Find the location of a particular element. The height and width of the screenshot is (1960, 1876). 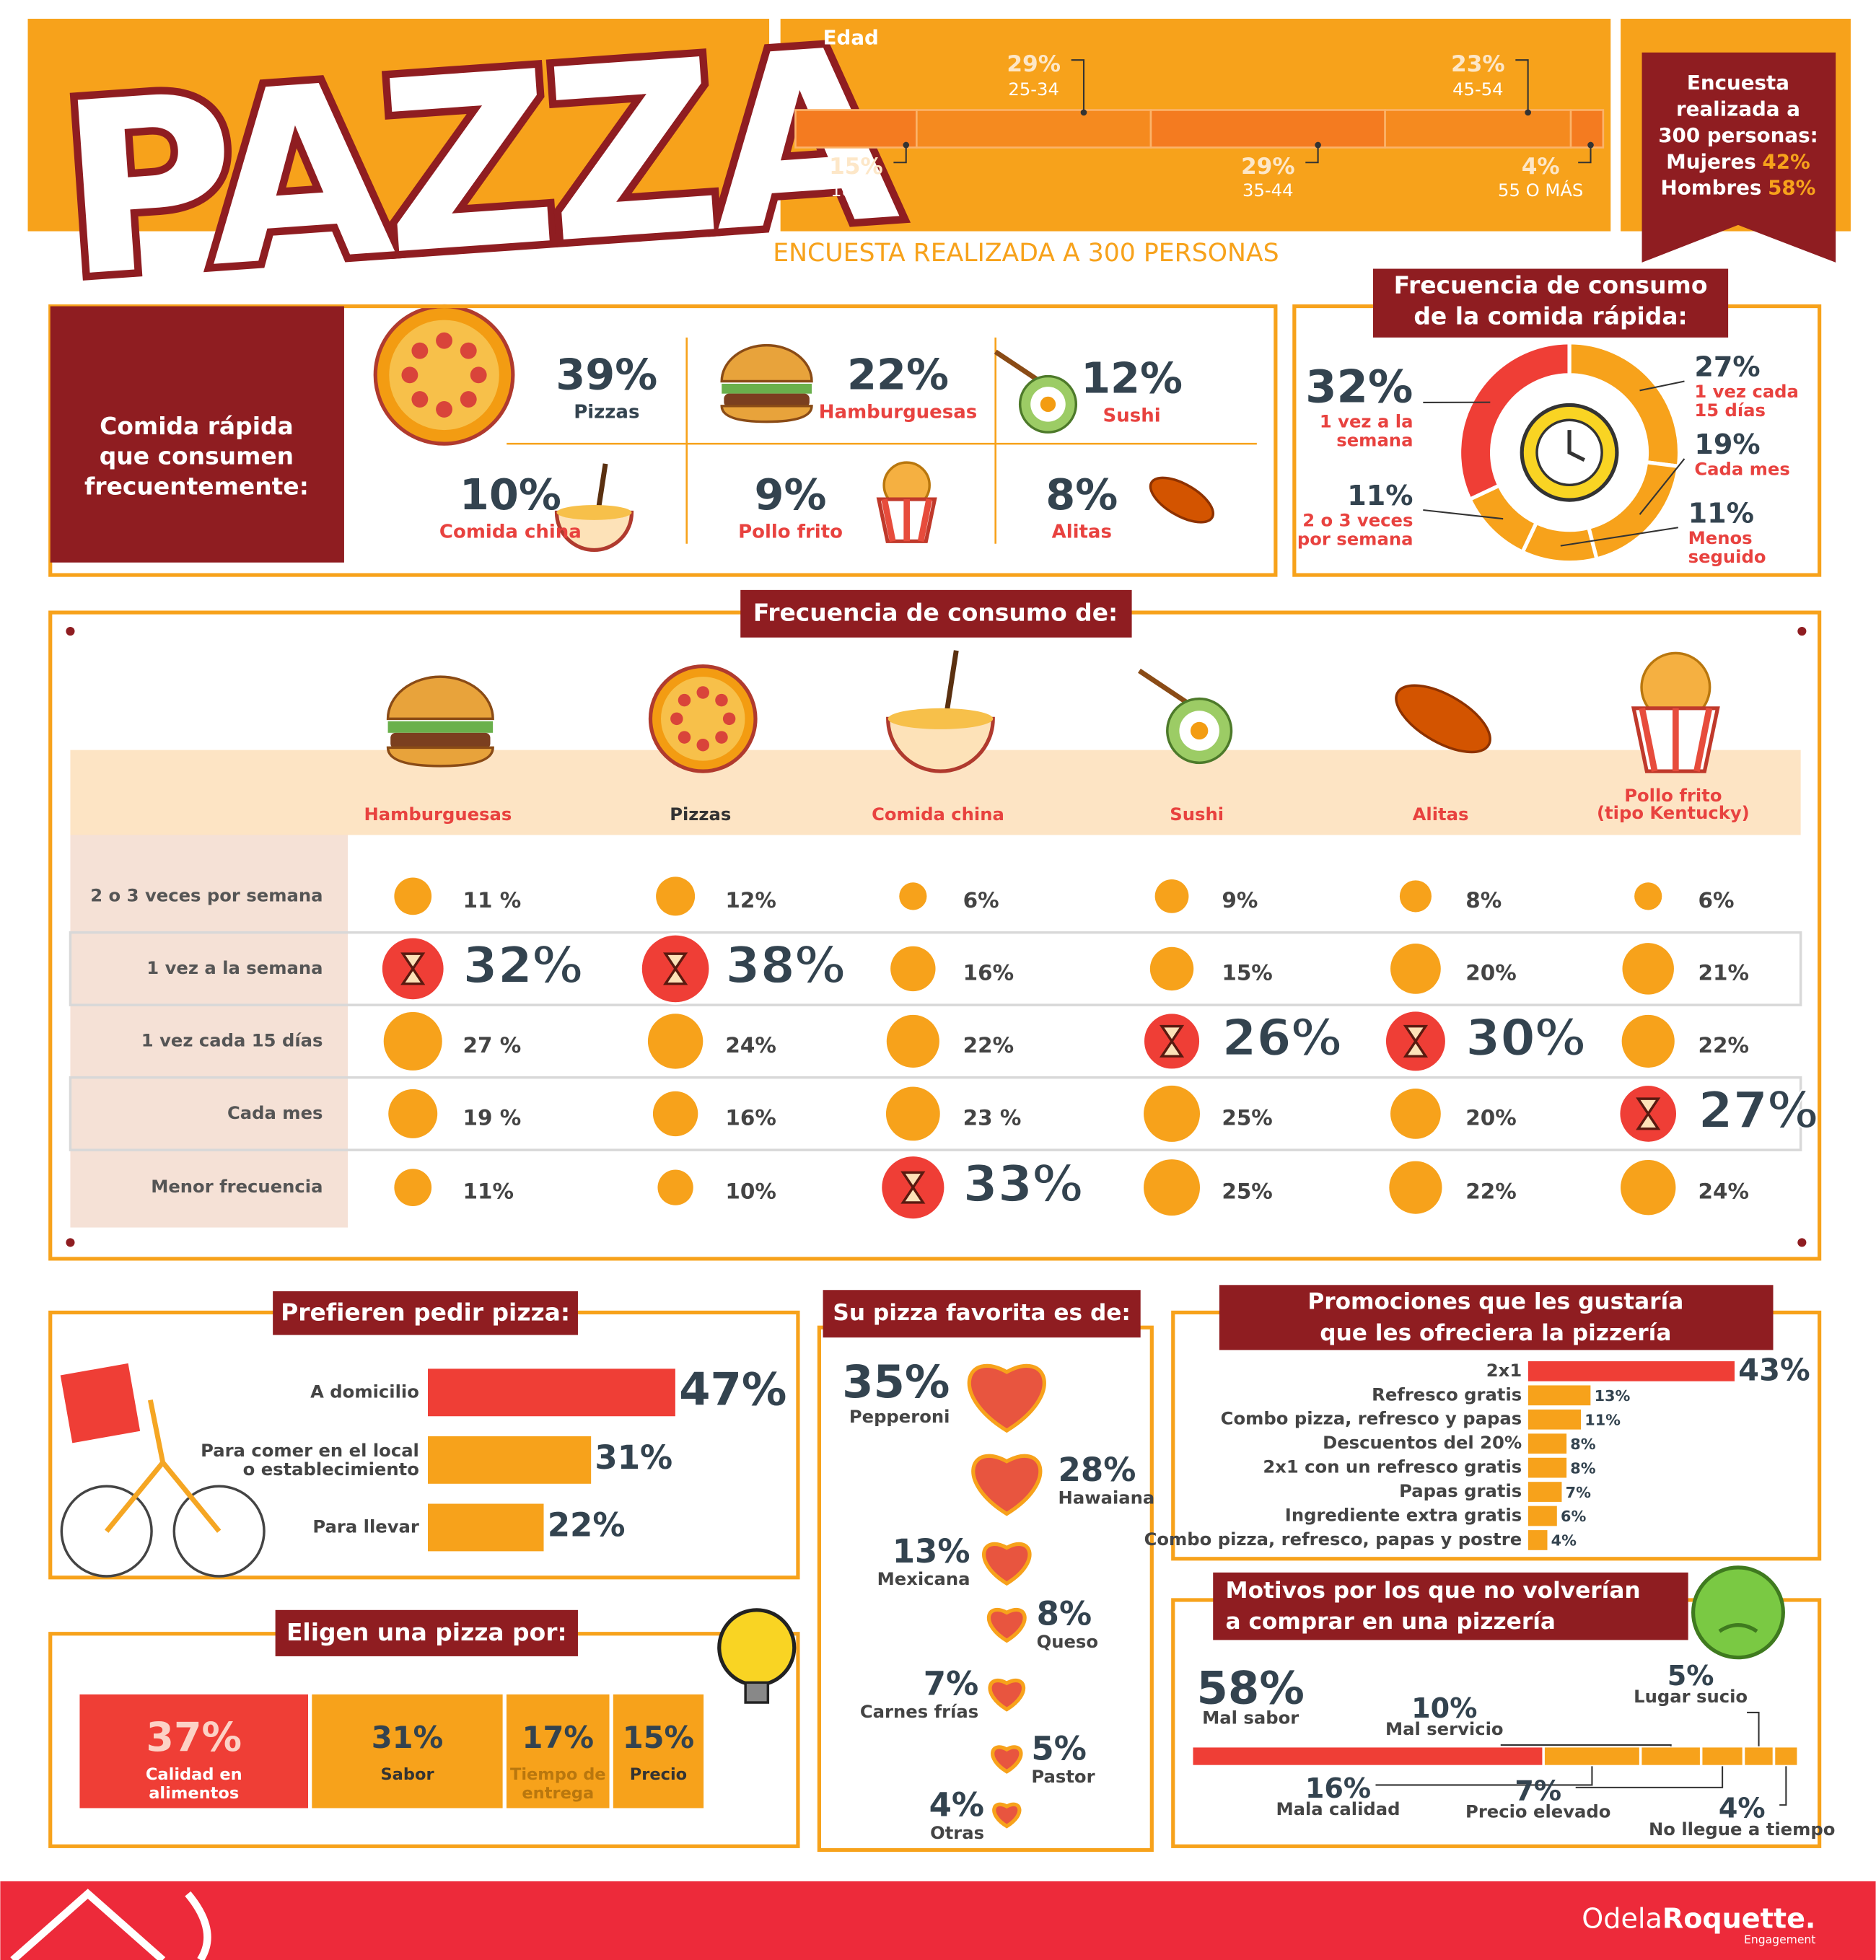

age-value: 29% is located at coordinates (1268, 167).